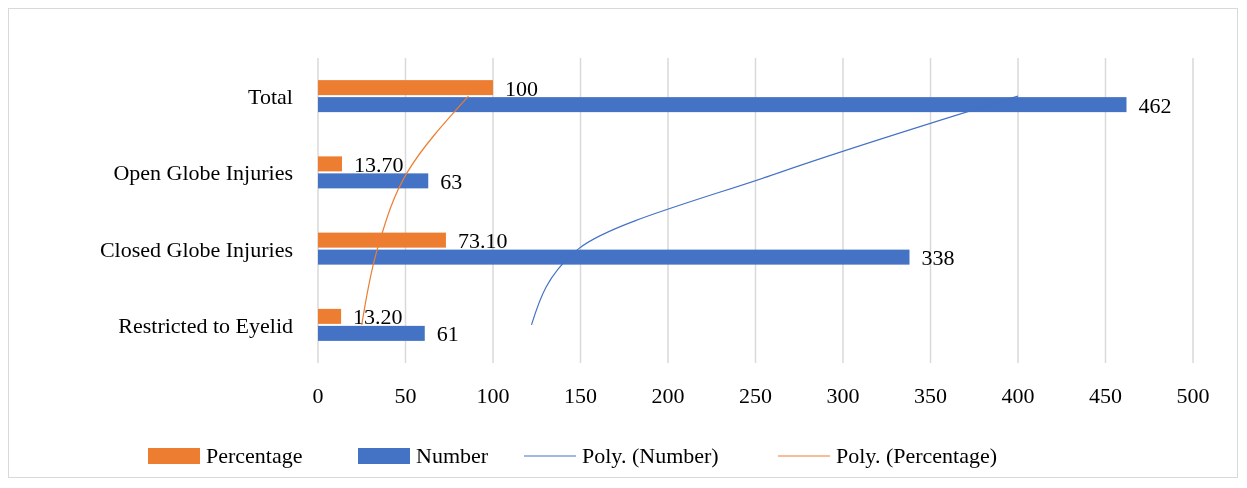  I want to click on x-tick-label: 50, so click(405, 395).